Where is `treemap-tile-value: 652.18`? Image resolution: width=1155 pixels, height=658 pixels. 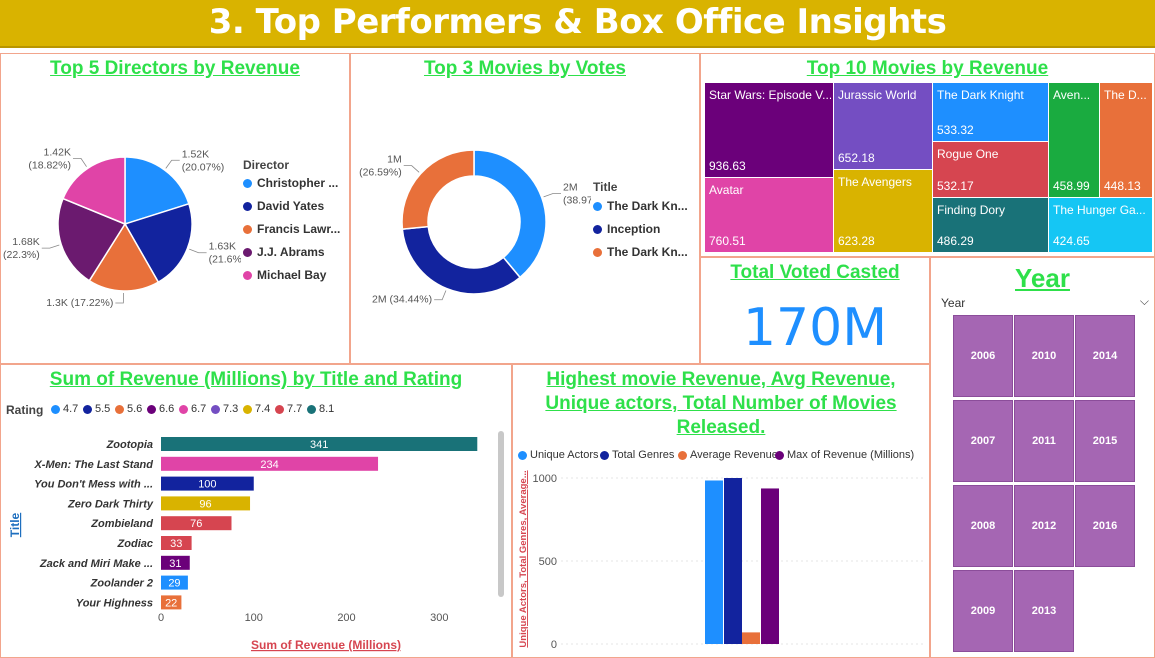
treemap-tile-value: 652.18 is located at coordinates (856, 157).